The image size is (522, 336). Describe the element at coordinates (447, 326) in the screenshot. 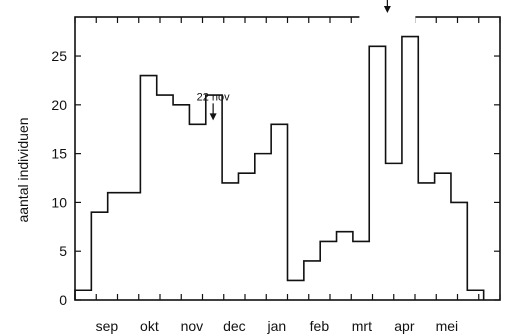

I see `x-tick-label: mei` at that location.